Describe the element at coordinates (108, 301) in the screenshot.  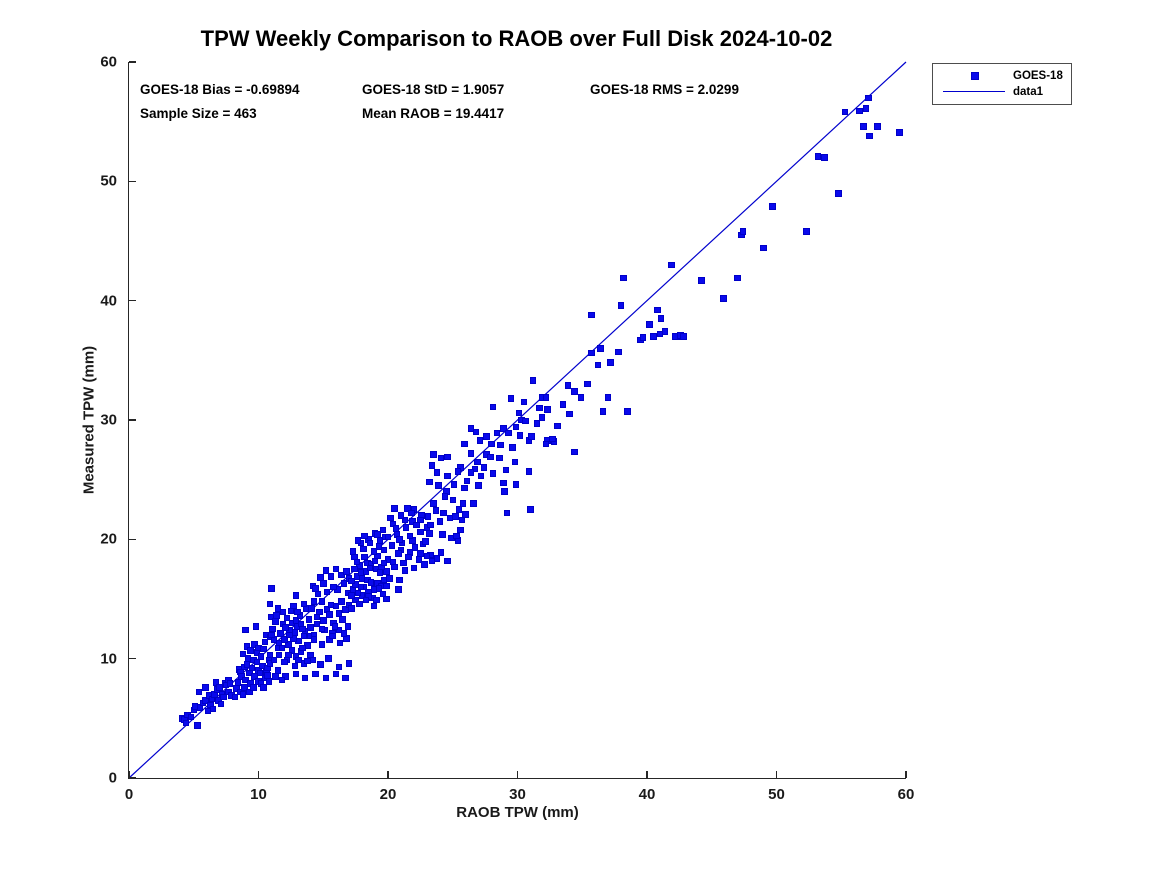
I see `y-tick-label: 40` at that location.